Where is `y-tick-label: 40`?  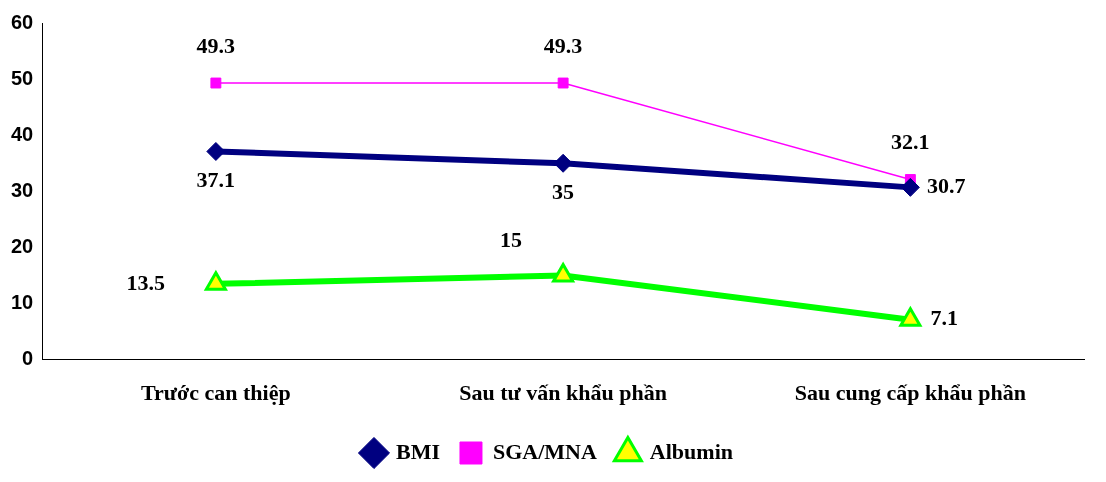
y-tick-label: 40 is located at coordinates (22, 133).